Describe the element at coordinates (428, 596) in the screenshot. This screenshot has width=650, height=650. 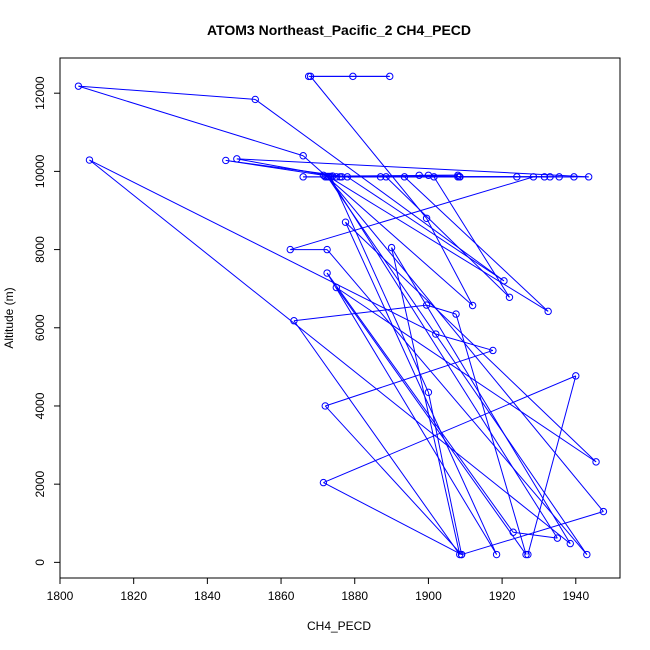
I see `x-tick-label: 1900` at that location.